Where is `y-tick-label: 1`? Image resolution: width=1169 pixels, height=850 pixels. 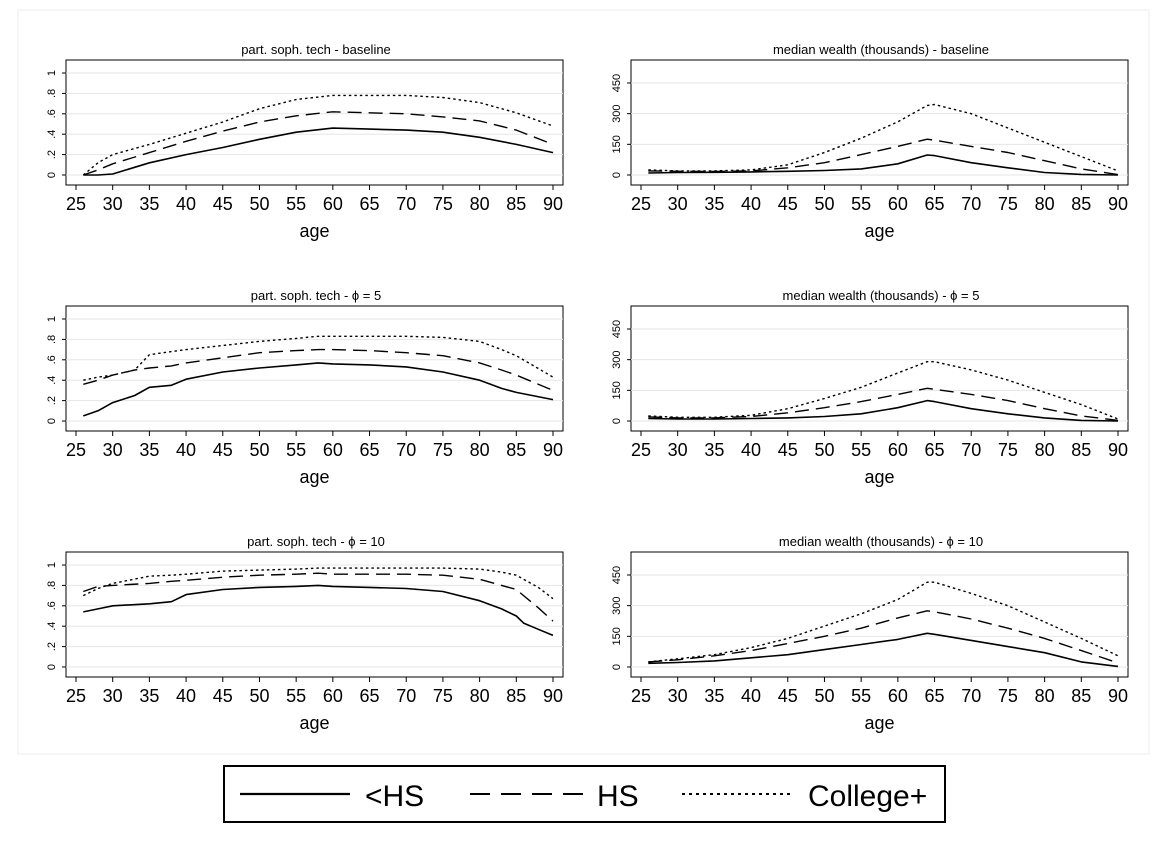
y-tick-label: 1 is located at coordinates (52, 565).